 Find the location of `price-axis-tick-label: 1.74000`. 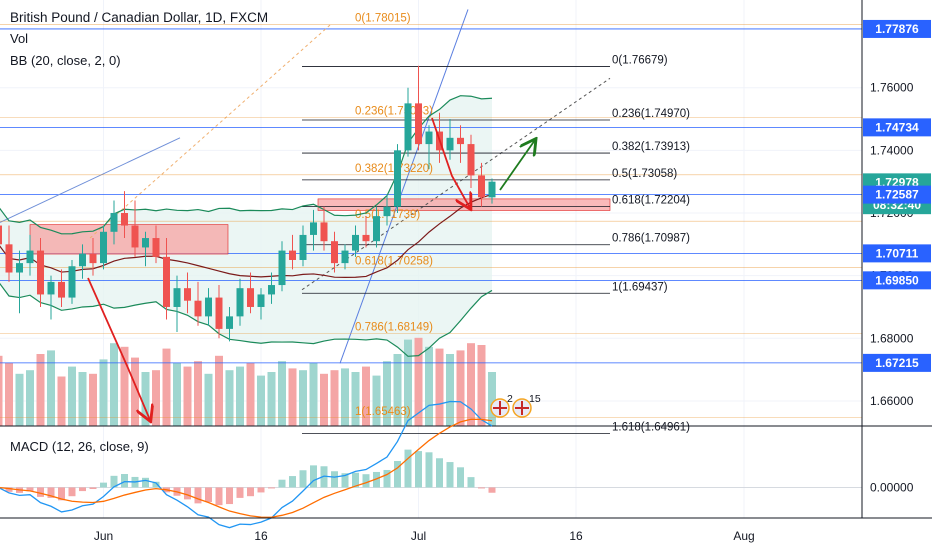

price-axis-tick-label: 1.74000 is located at coordinates (892, 150).